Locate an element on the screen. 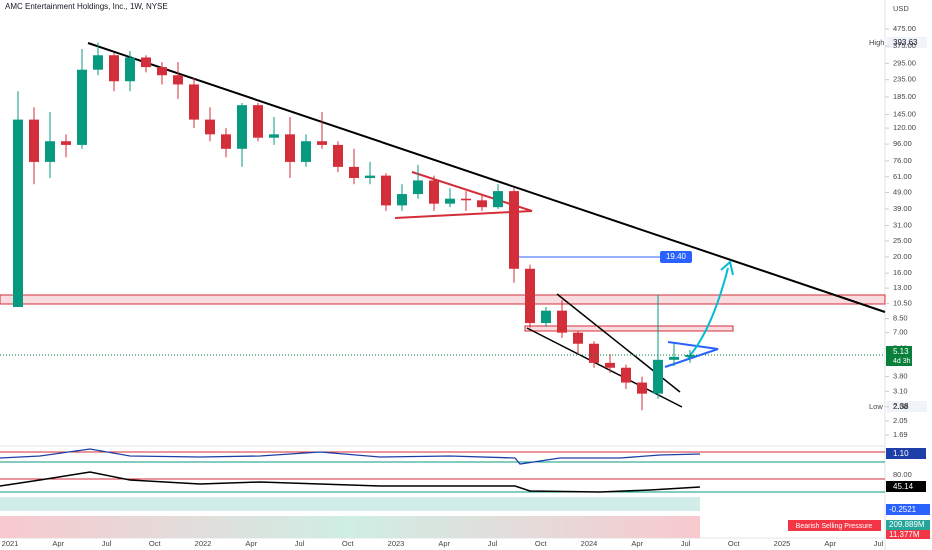 Image resolution: width=932 pixels, height=550 pixels. rsi-value: 1.10 is located at coordinates (901, 453).